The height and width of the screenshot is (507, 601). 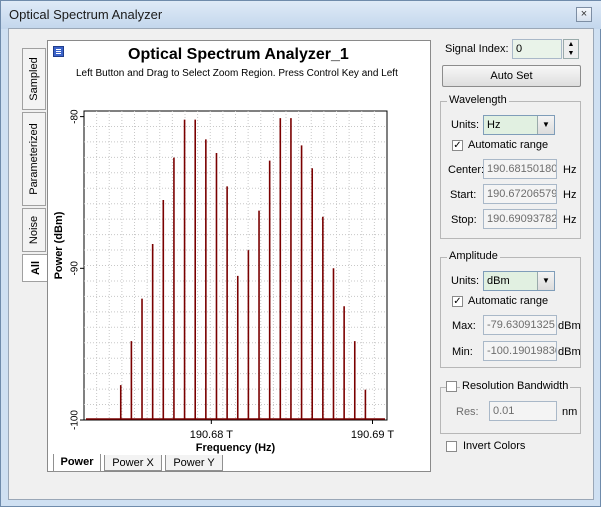 What do you see at coordinates (477, 49) in the screenshot?
I see `signal-index-label: Signal Index:` at bounding box center [477, 49].